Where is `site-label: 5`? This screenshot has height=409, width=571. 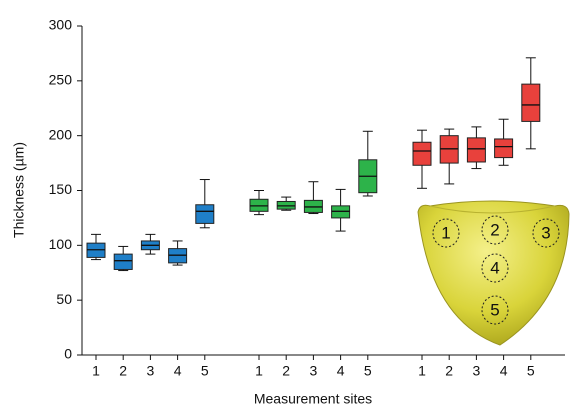 site-label: 5 is located at coordinates (494, 309).